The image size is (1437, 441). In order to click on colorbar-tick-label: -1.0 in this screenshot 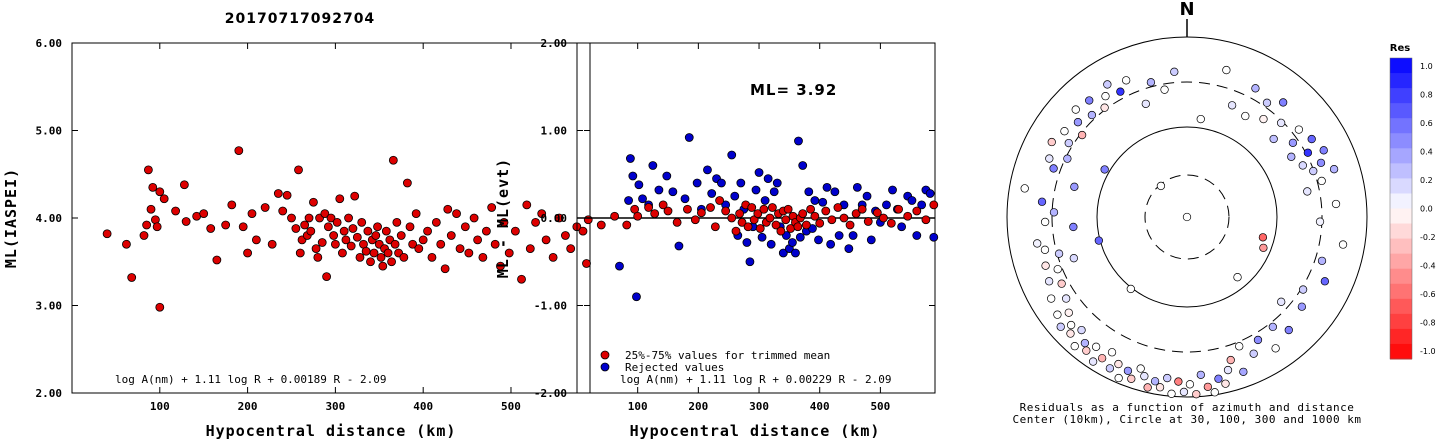, I will do `click(1428, 351)`.